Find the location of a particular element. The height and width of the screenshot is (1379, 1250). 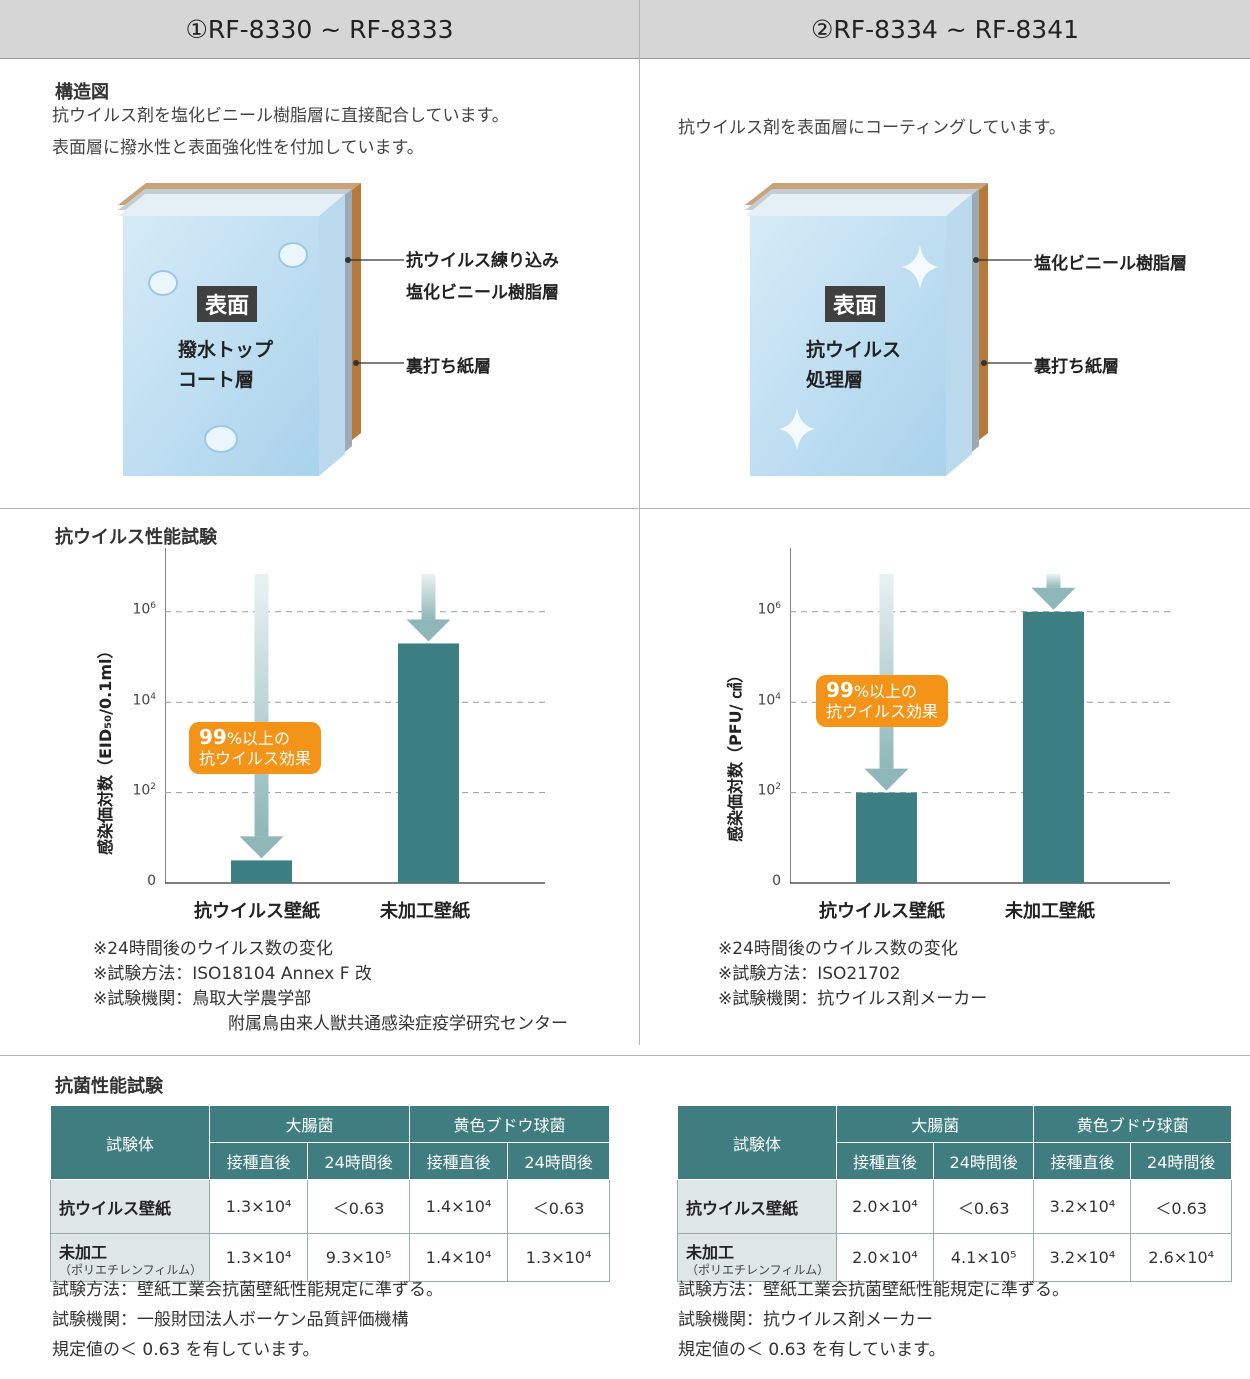

layer-label-vinyl-1-line2: 塩化ビニール樹脂層 is located at coordinates (482, 293).